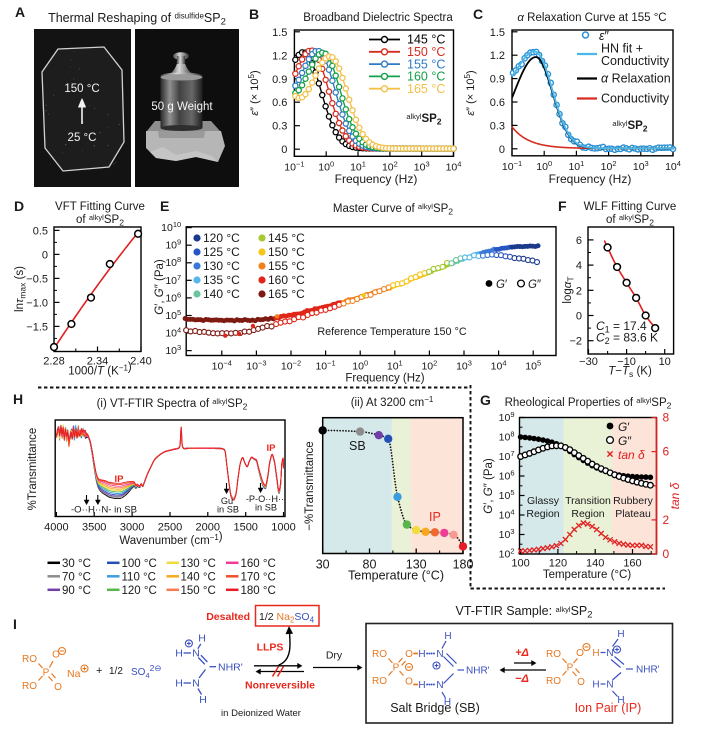 The width and height of the screenshot is (719, 740). Describe the element at coordinates (588, 403) in the screenshot. I see `svg-text:Rheological Properties of alky: Rheological Properties of alkylSP2` at that location.